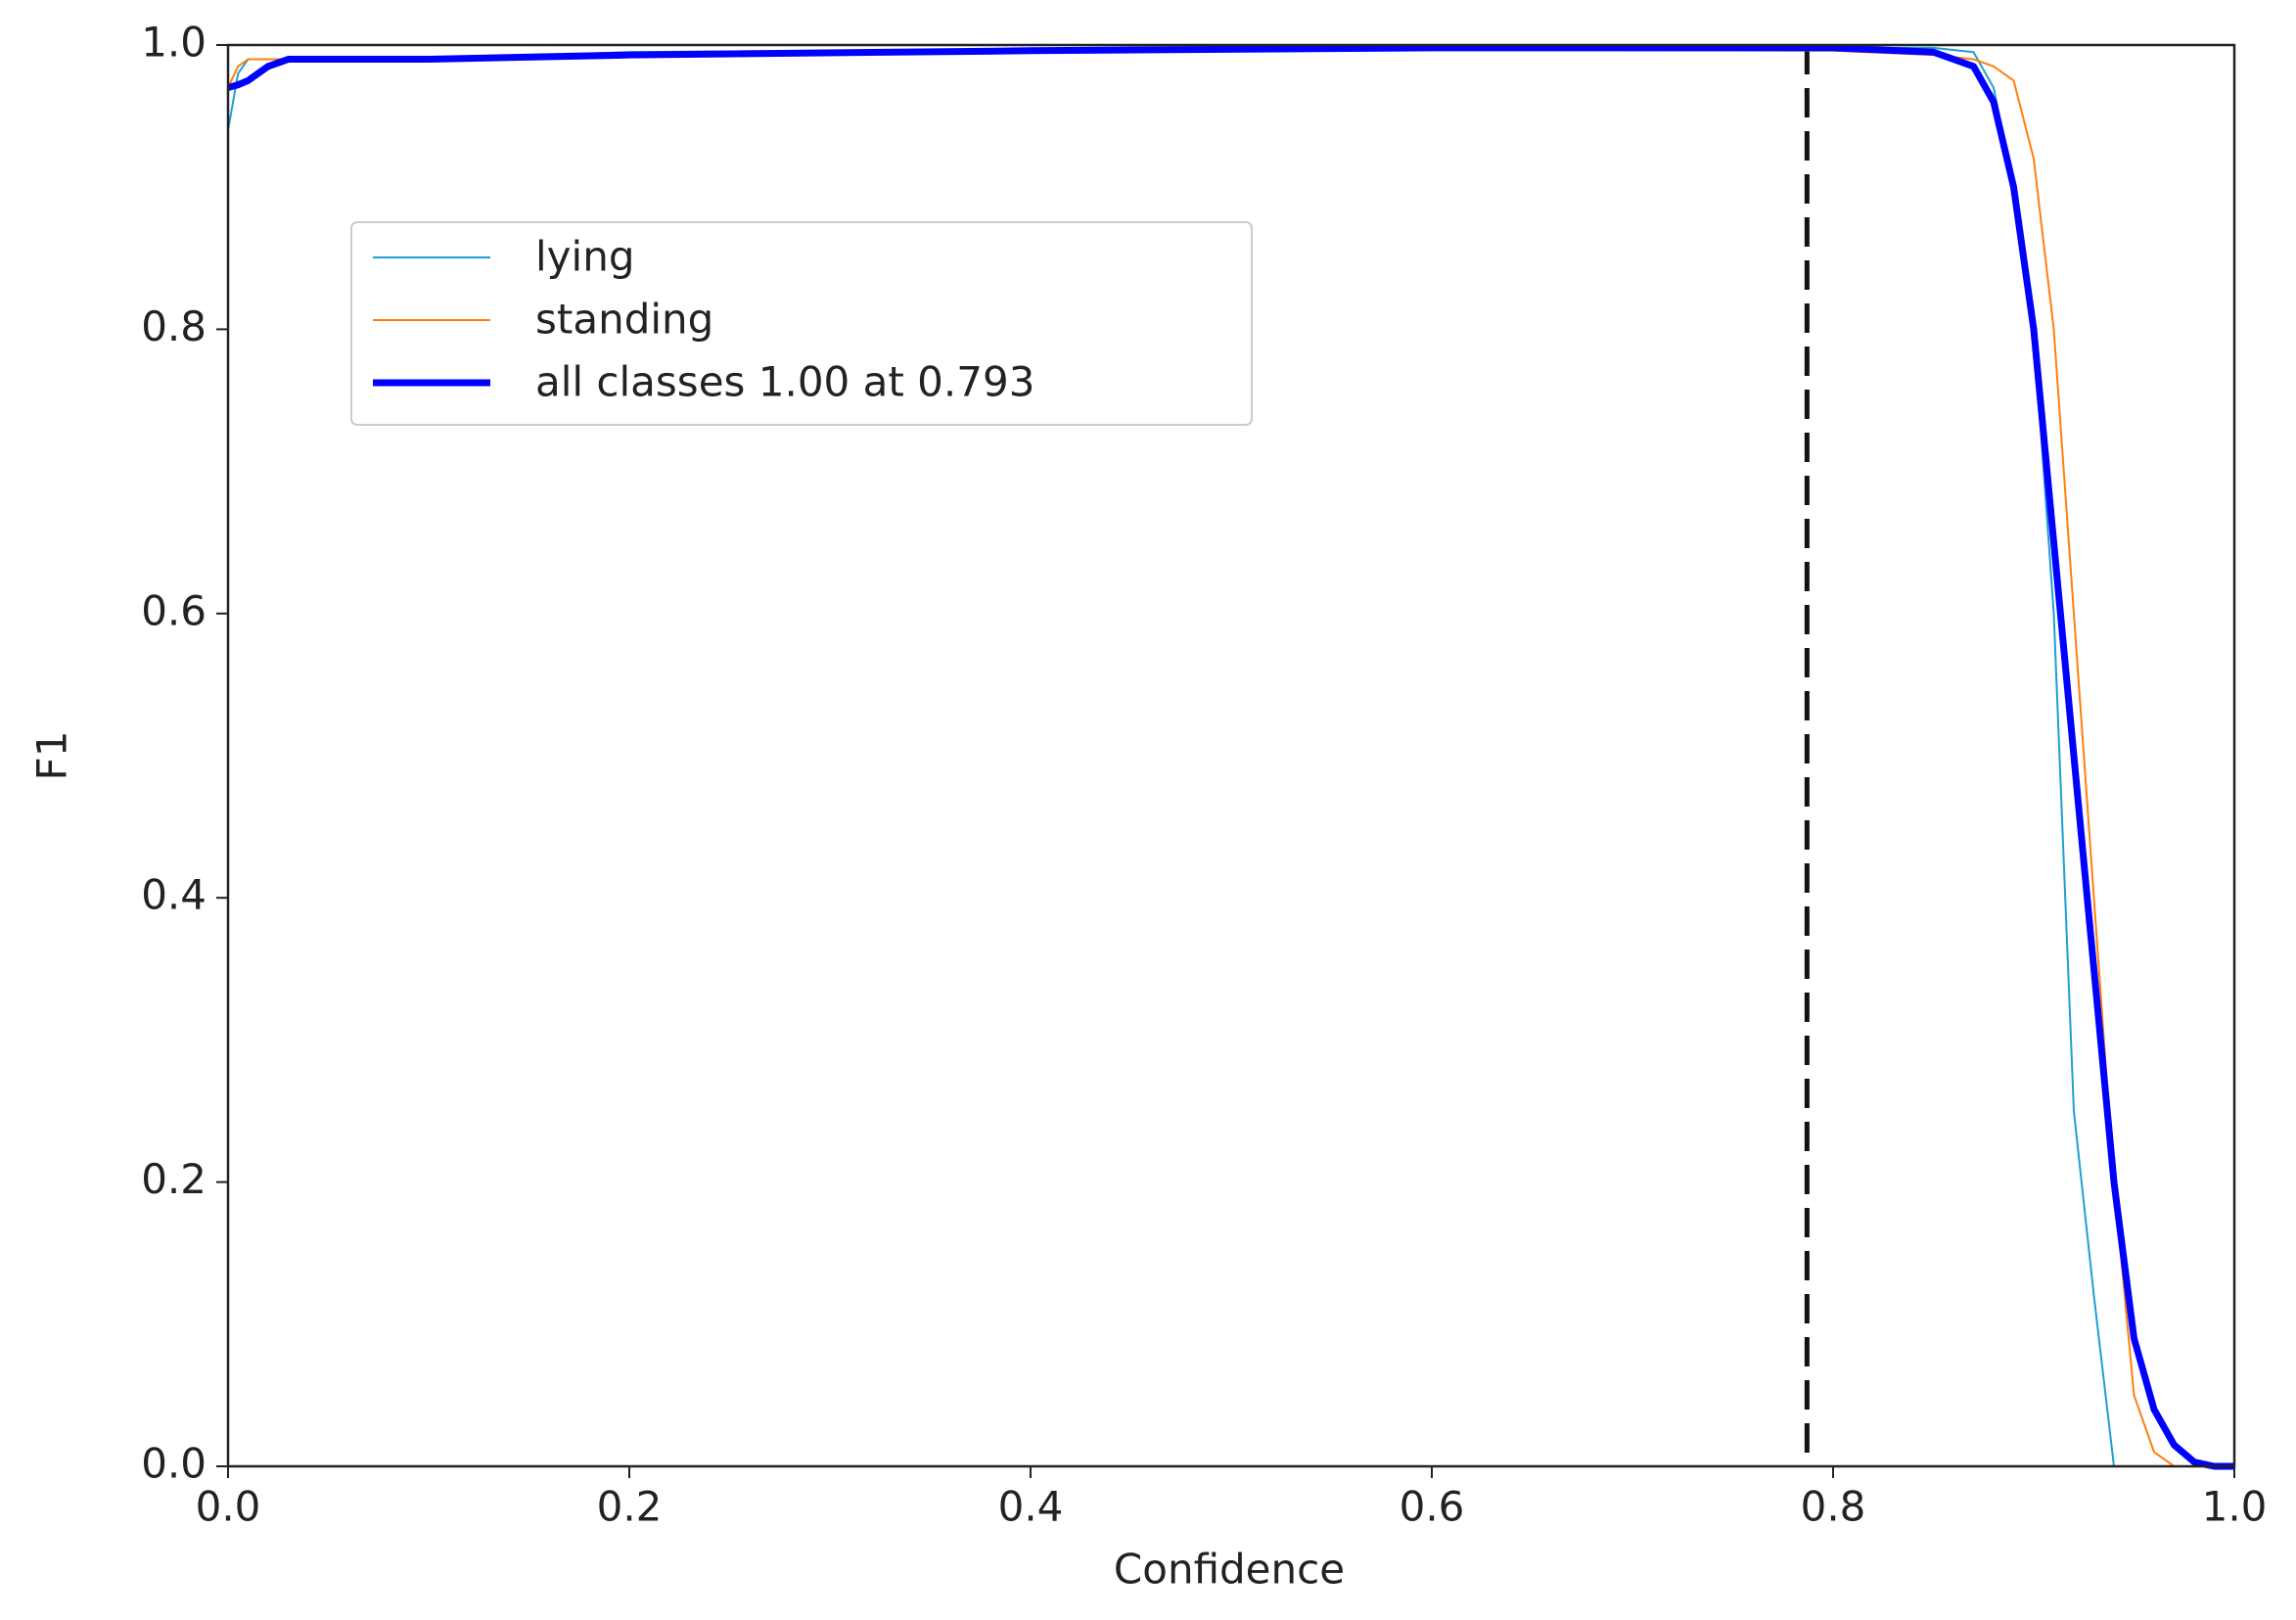 The height and width of the screenshot is (1620, 2296). Describe the element at coordinates (174, 1179) in the screenshot. I see `y-tick-label: 0.2` at that location.